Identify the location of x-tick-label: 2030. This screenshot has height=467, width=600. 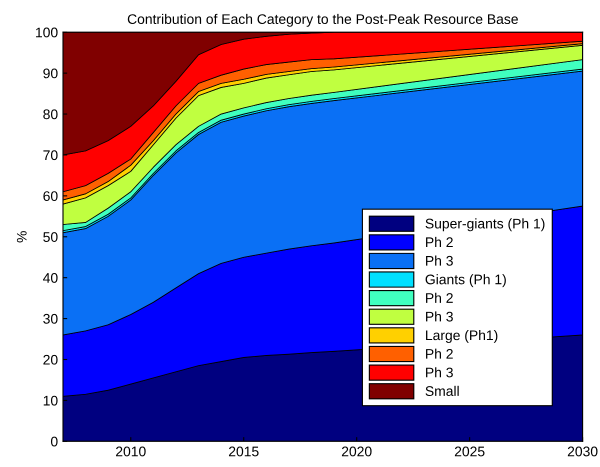
(583, 451).